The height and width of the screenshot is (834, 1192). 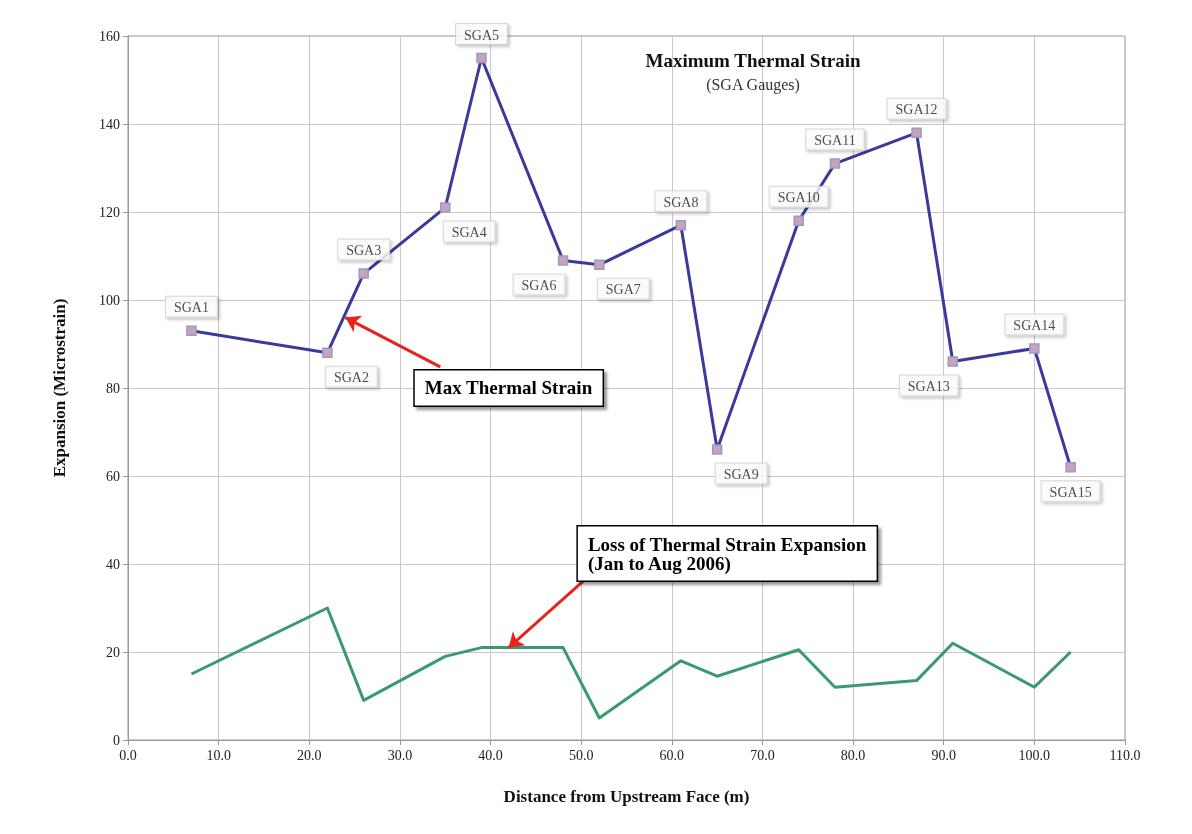 What do you see at coordinates (943, 755) in the screenshot?
I see `x-tick-label: 90.0` at bounding box center [943, 755].